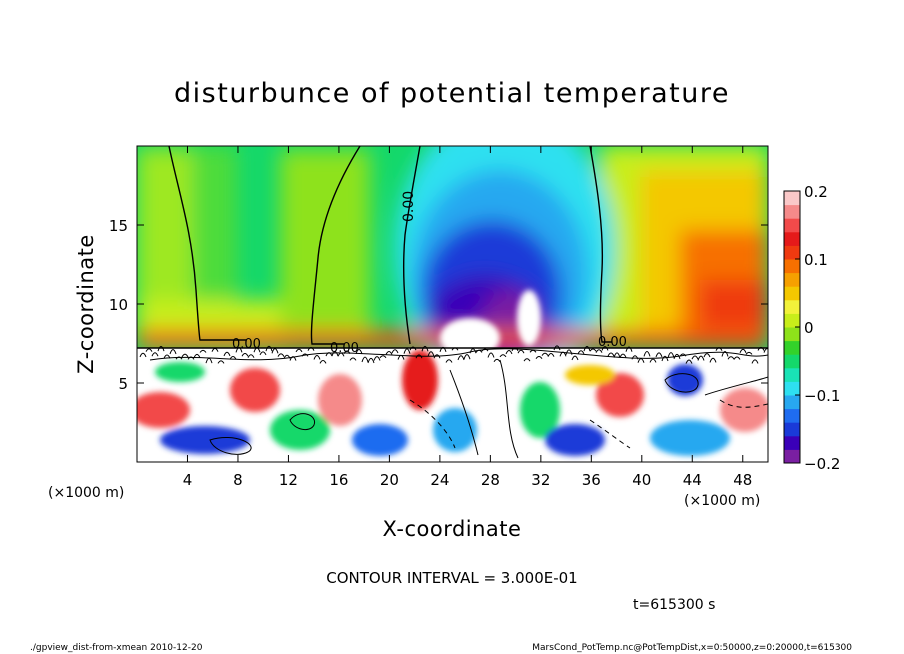  I want to click on y-tick-label: 5, so click(123, 384).